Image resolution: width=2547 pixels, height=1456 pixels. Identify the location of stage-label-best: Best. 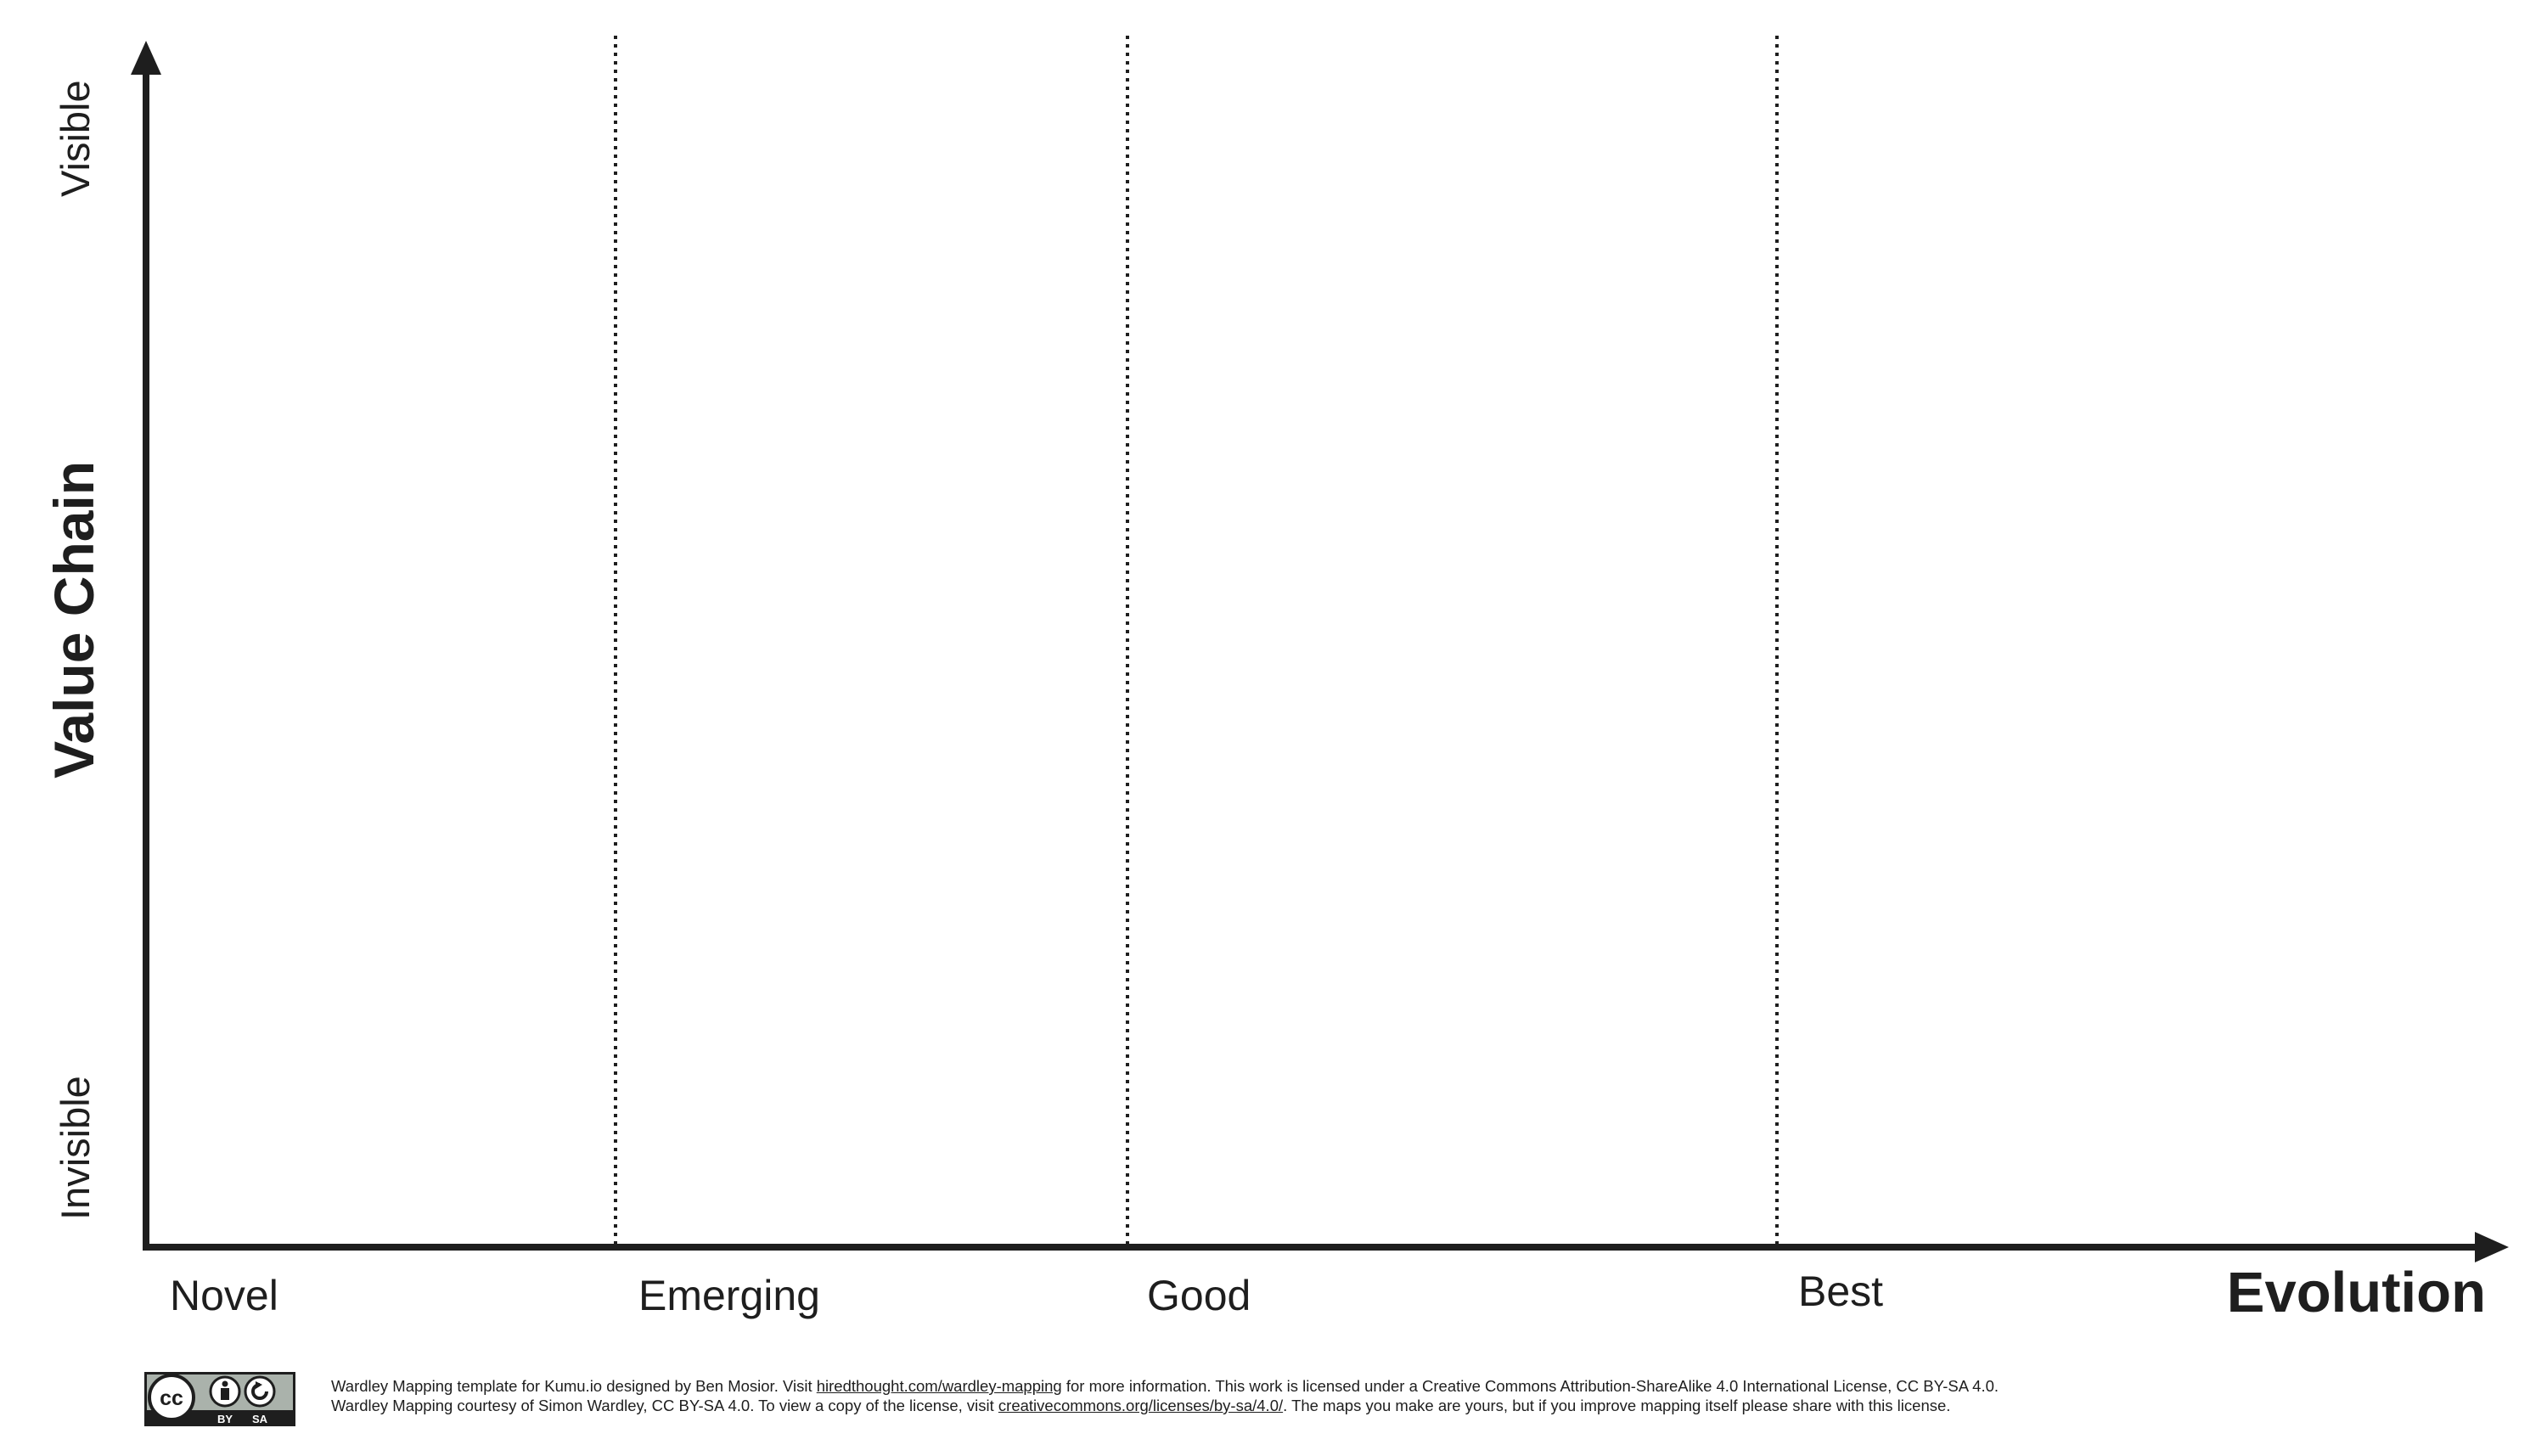
(1840, 1291).